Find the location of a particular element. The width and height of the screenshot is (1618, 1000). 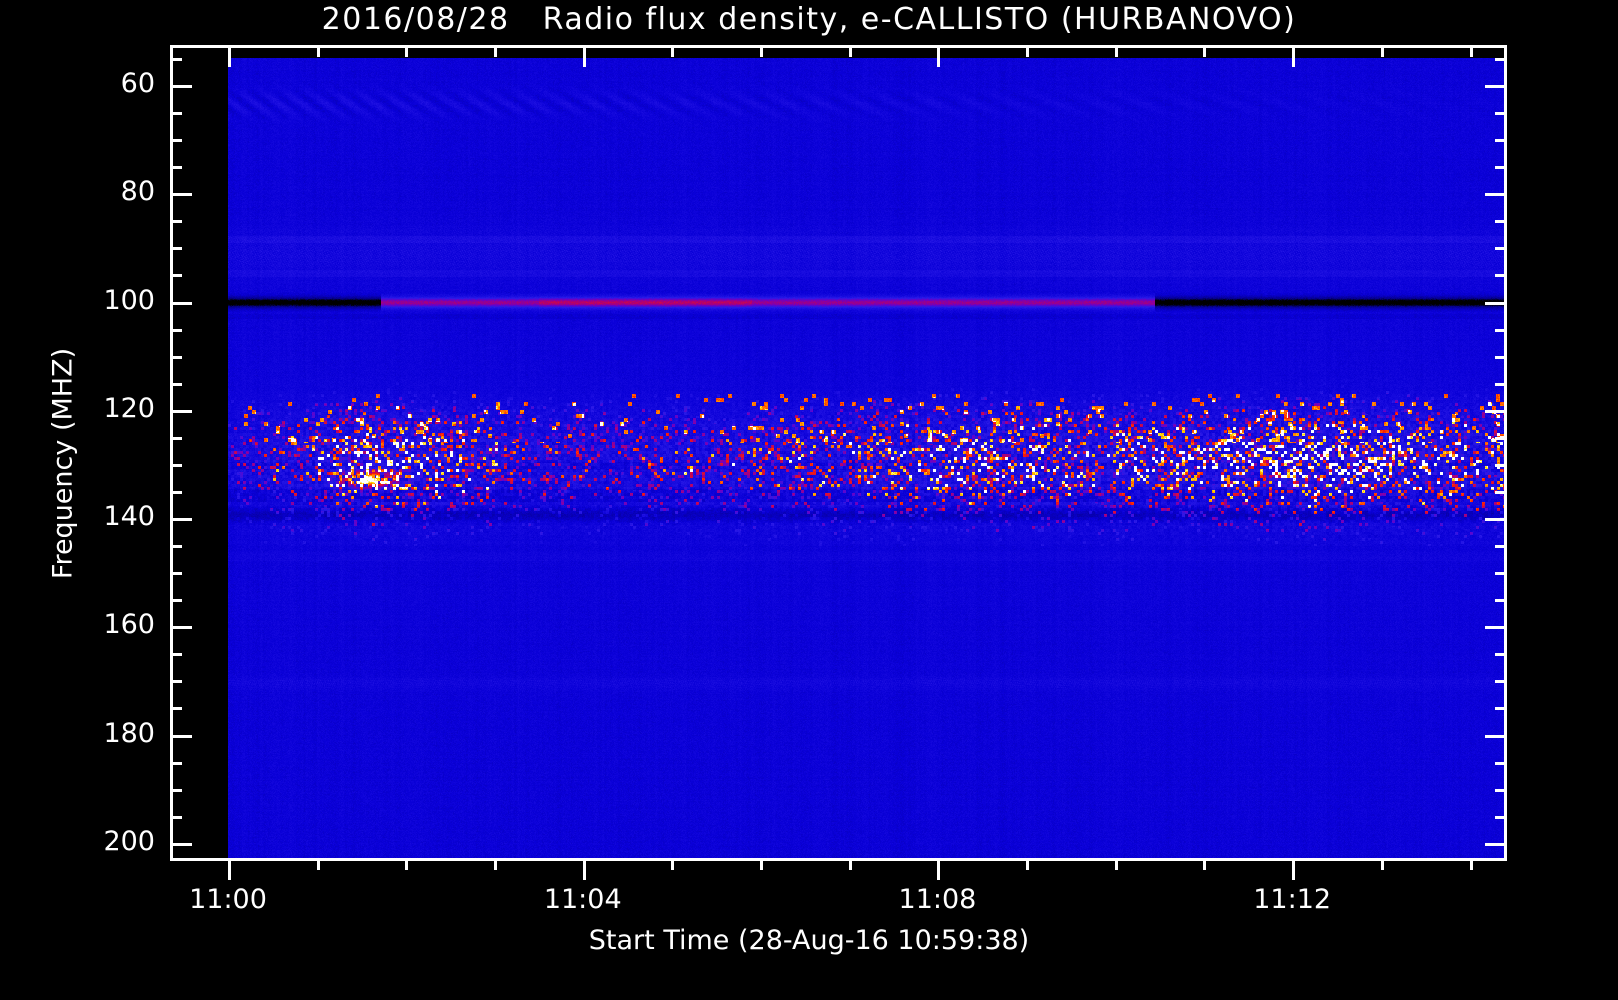

y-axis-title: Frequency (MHZ) is located at coordinates (63, 463).